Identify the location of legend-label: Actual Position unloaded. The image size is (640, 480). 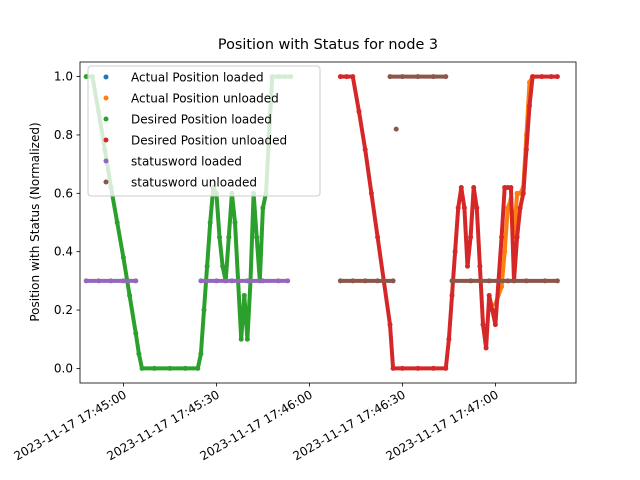
(205, 99).